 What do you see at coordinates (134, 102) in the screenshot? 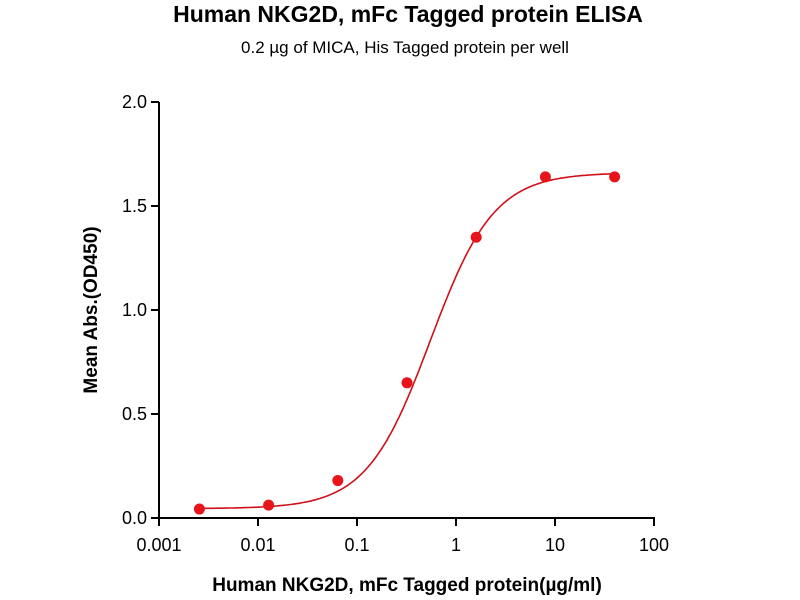
I see `y-tick-label: 2.0` at bounding box center [134, 102].